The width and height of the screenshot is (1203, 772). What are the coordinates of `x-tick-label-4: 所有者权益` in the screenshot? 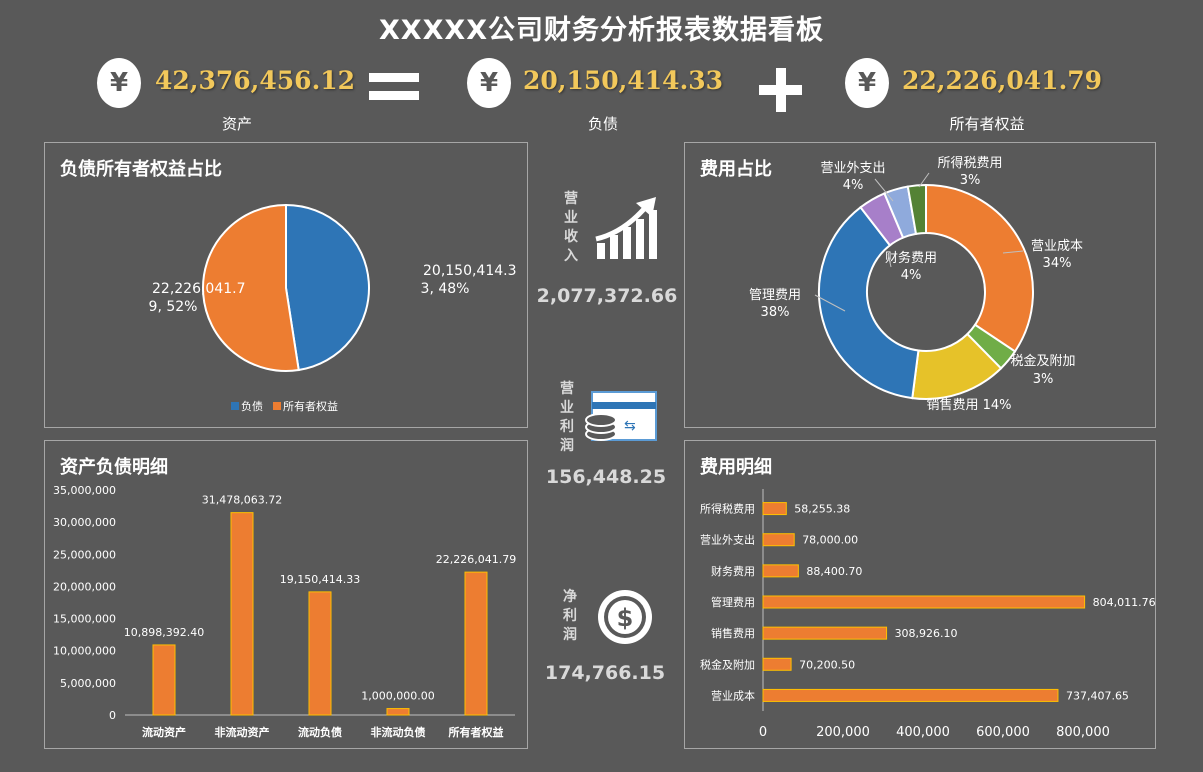 It's located at (476, 732).